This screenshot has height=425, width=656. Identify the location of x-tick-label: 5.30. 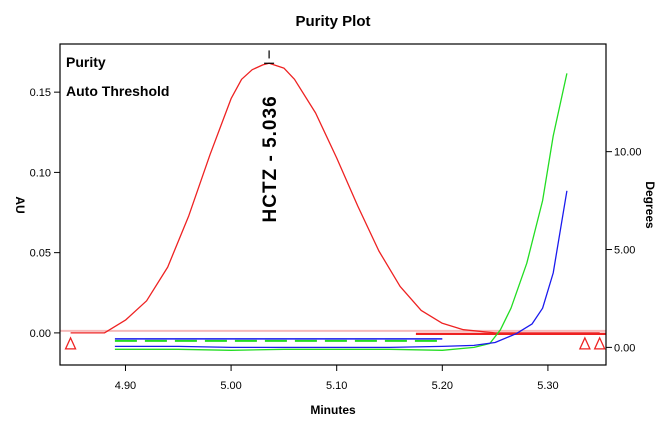
(547, 386).